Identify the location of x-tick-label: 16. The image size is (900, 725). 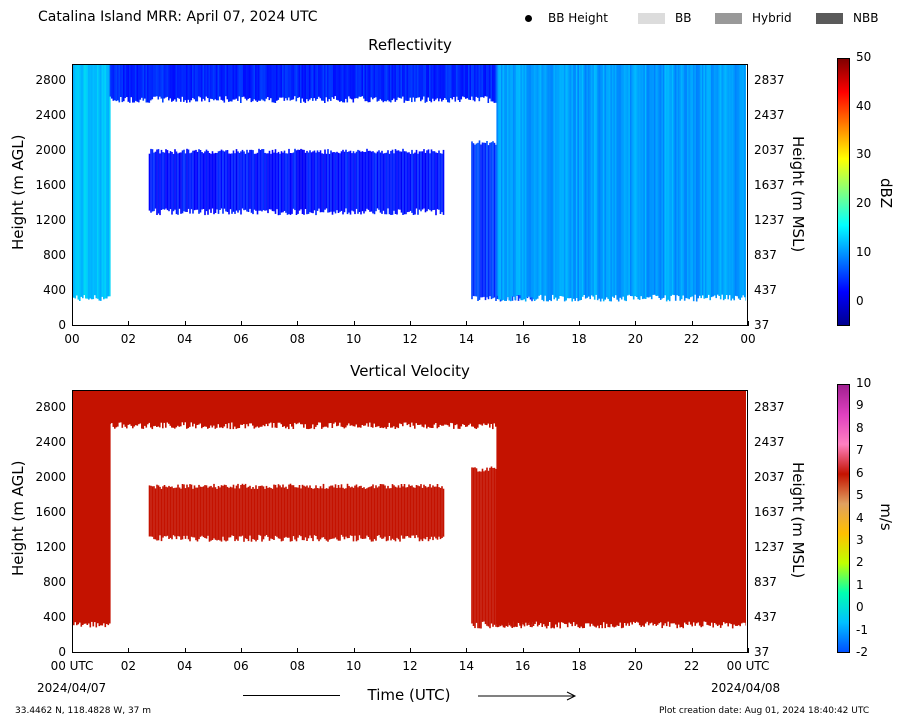
(523, 666).